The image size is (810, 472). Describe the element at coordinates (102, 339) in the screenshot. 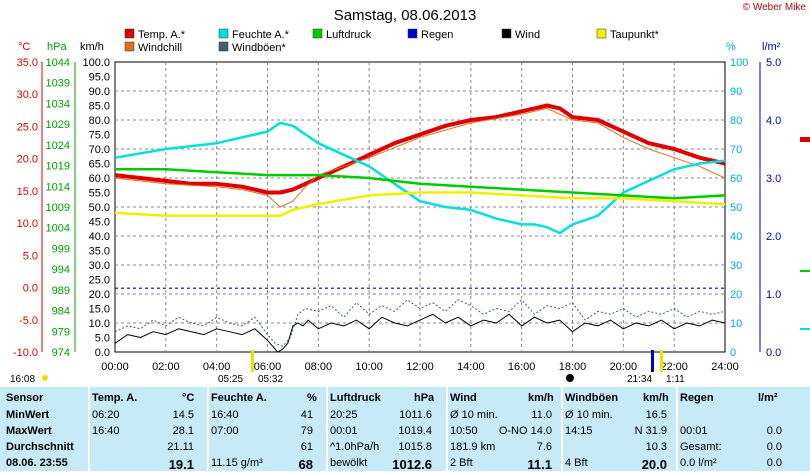

I see `wind-tick-label: 5.0` at that location.